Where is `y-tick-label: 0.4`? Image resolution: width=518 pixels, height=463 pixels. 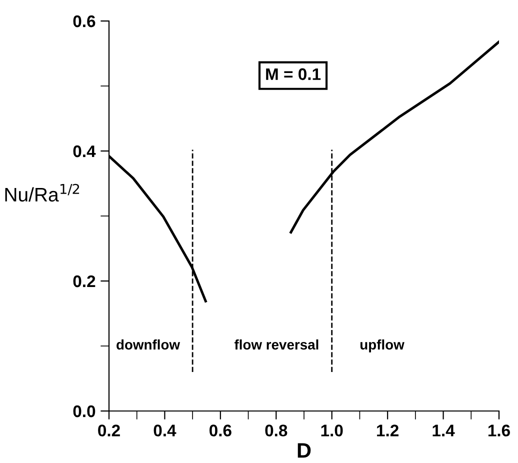 y-tick-label: 0.4 is located at coordinates (84, 151).